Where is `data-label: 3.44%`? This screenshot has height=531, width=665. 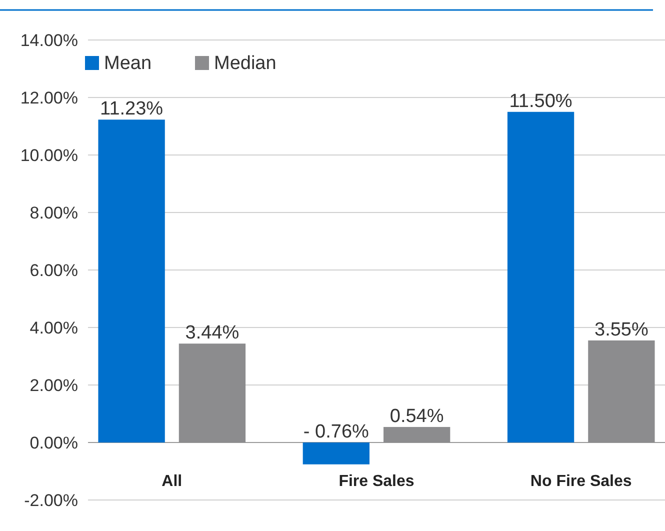 data-label: 3.44% is located at coordinates (212, 333).